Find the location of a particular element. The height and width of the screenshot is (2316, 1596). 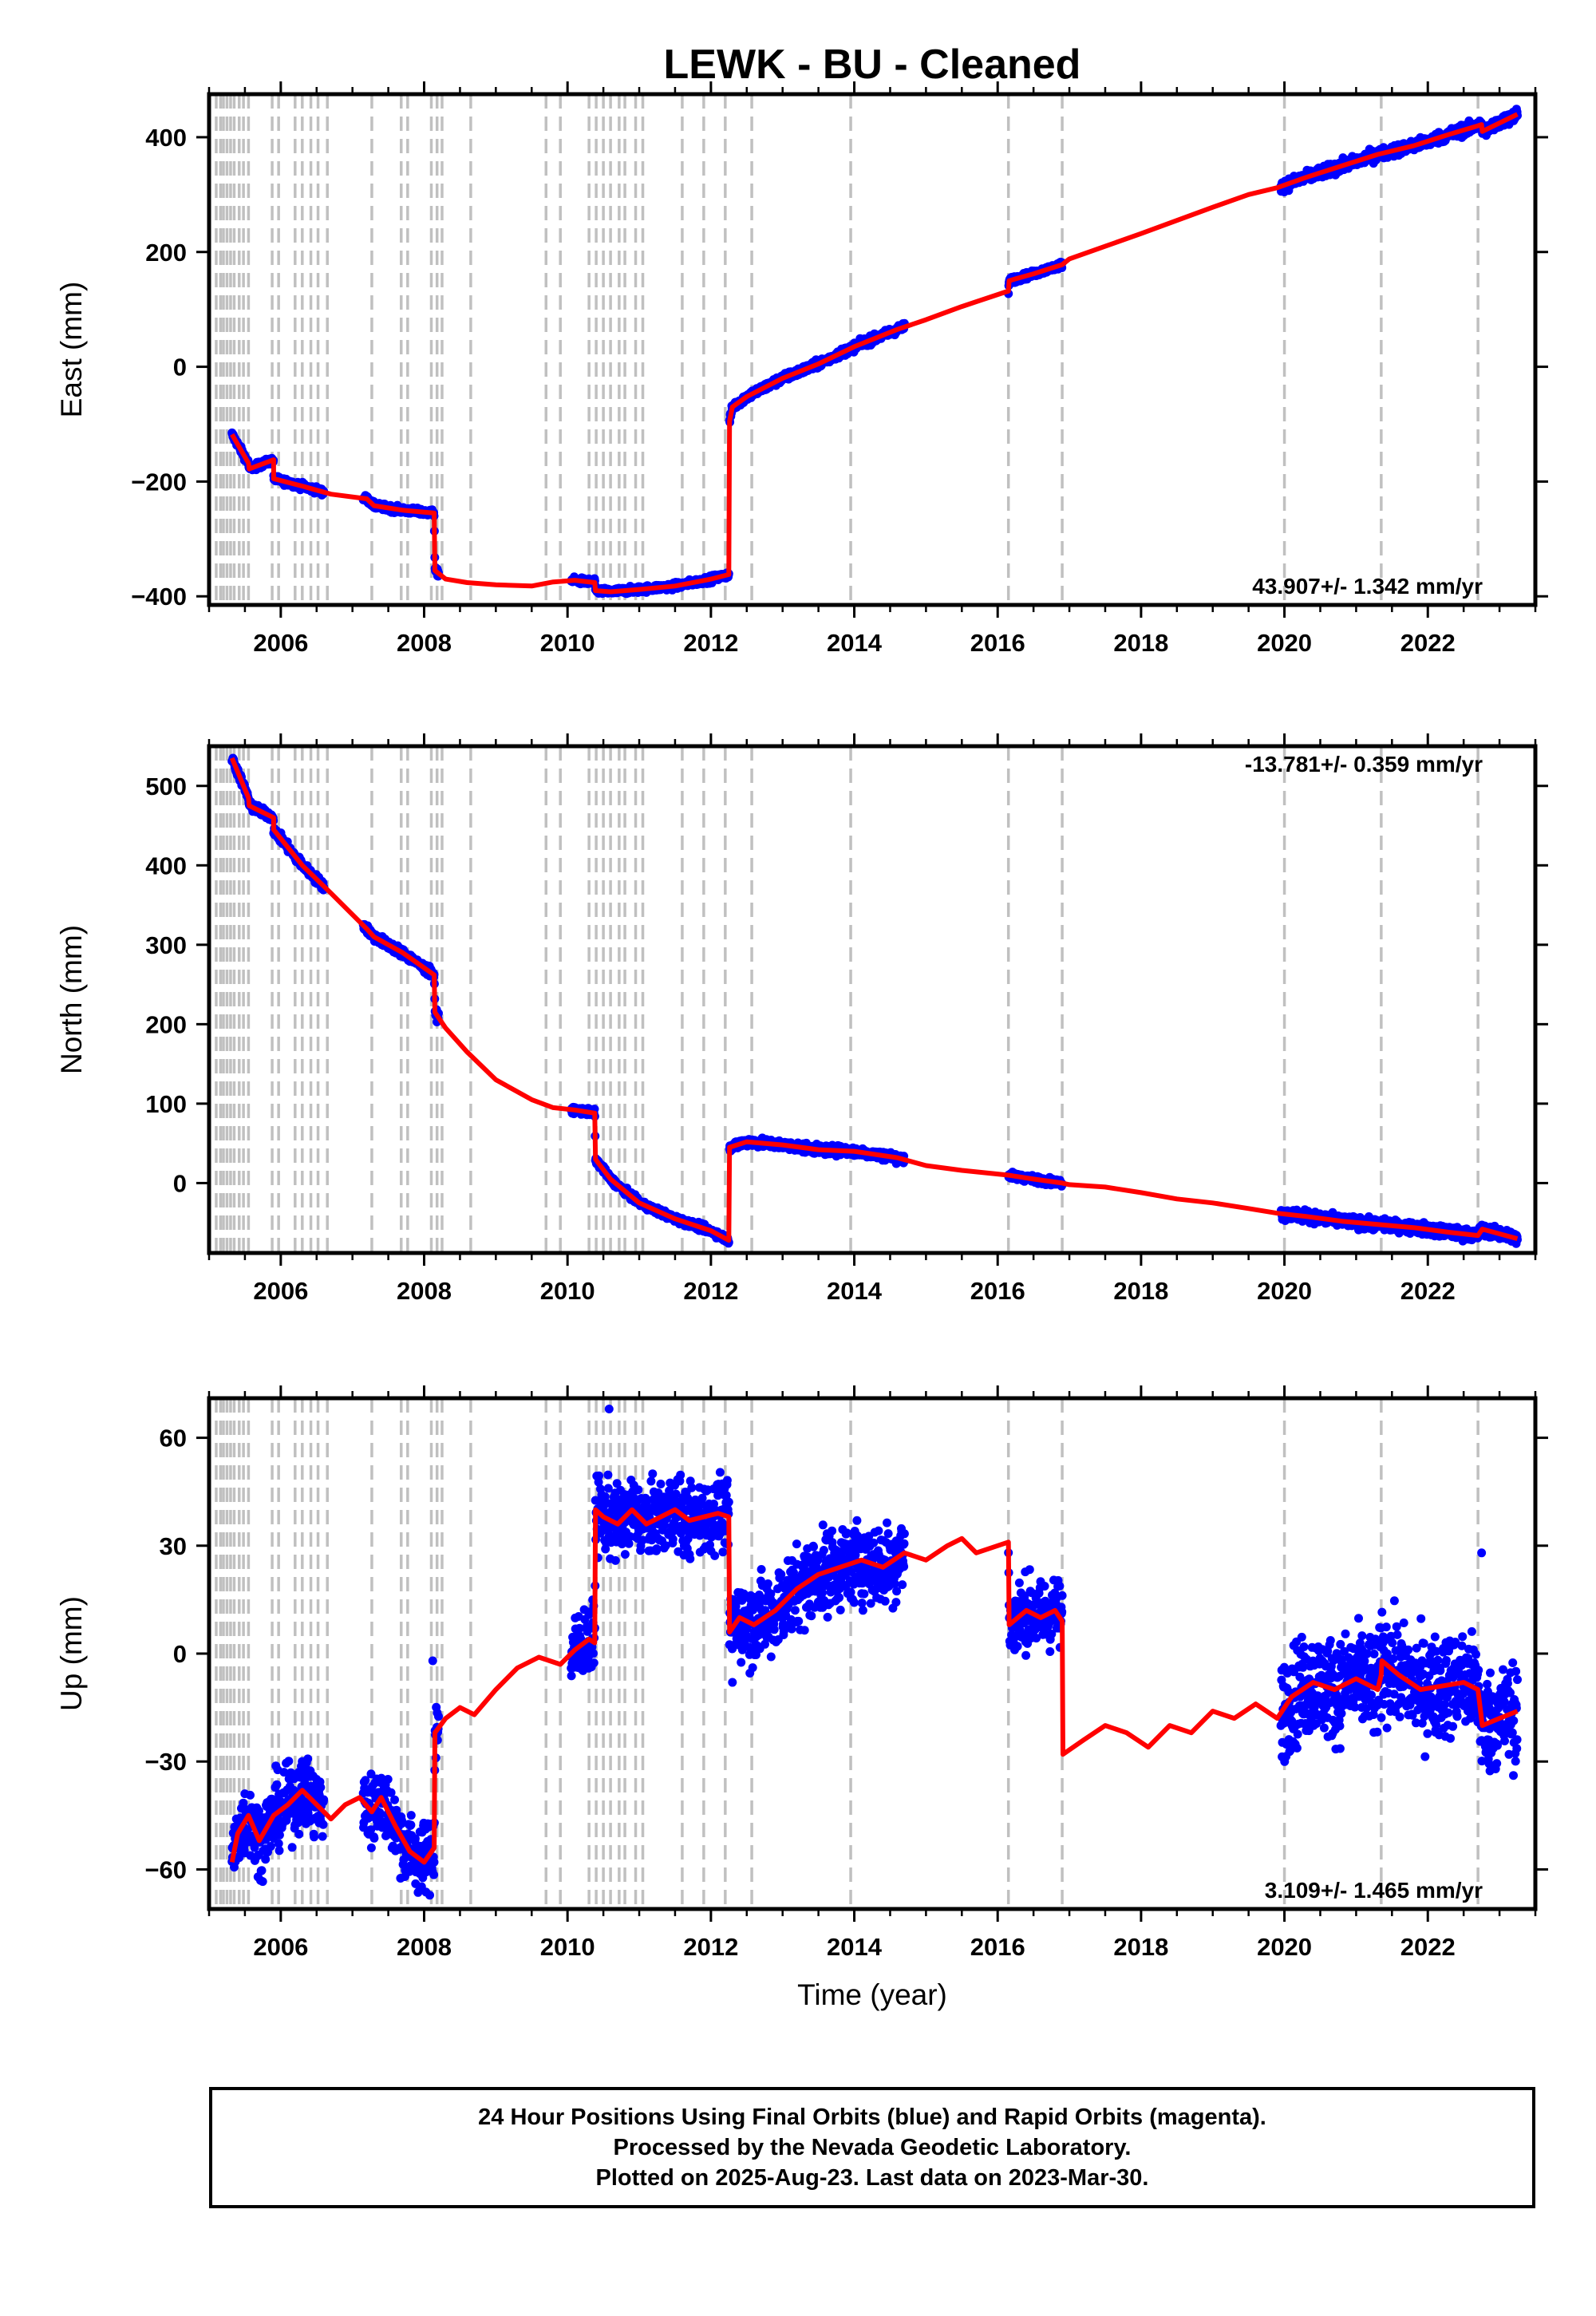

x-tick-label: 2020 is located at coordinates (1284, 643).